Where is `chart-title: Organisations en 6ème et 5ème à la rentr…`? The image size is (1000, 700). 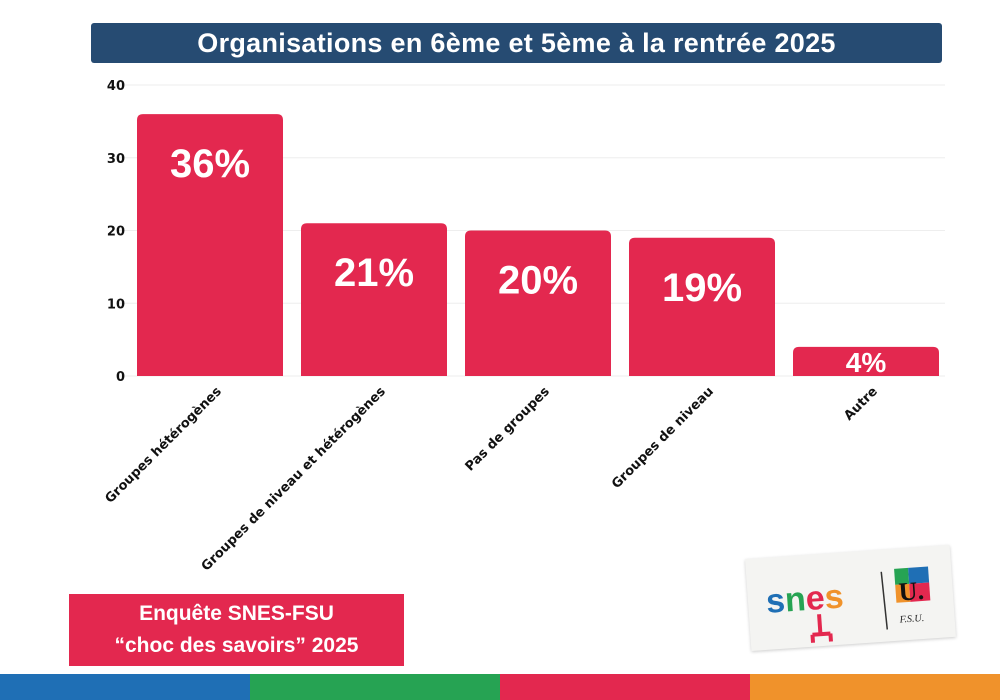 chart-title: Organisations en 6ème et 5ème à la rentr… is located at coordinates (516, 43).